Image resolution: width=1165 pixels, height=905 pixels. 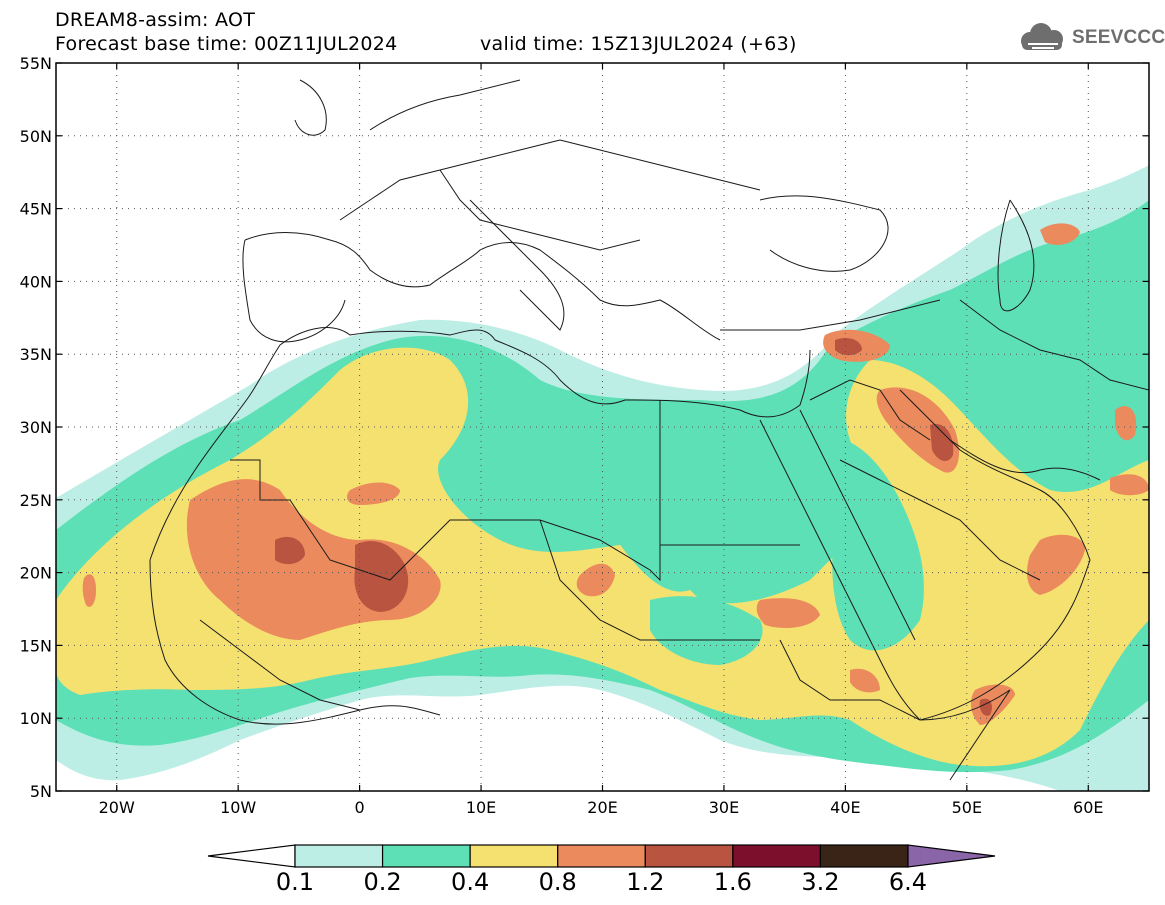 What do you see at coordinates (1126, 423) in the screenshot?
I see `aot-band-0-8-iran` at bounding box center [1126, 423].